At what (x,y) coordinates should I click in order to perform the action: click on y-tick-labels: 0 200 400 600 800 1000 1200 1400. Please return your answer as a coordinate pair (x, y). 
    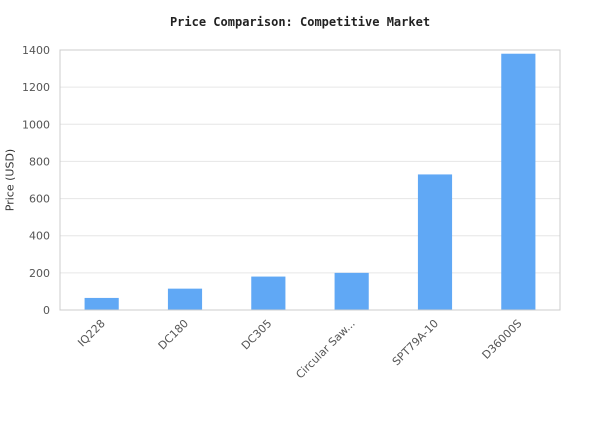
    Looking at the image, I should click on (36, 180).